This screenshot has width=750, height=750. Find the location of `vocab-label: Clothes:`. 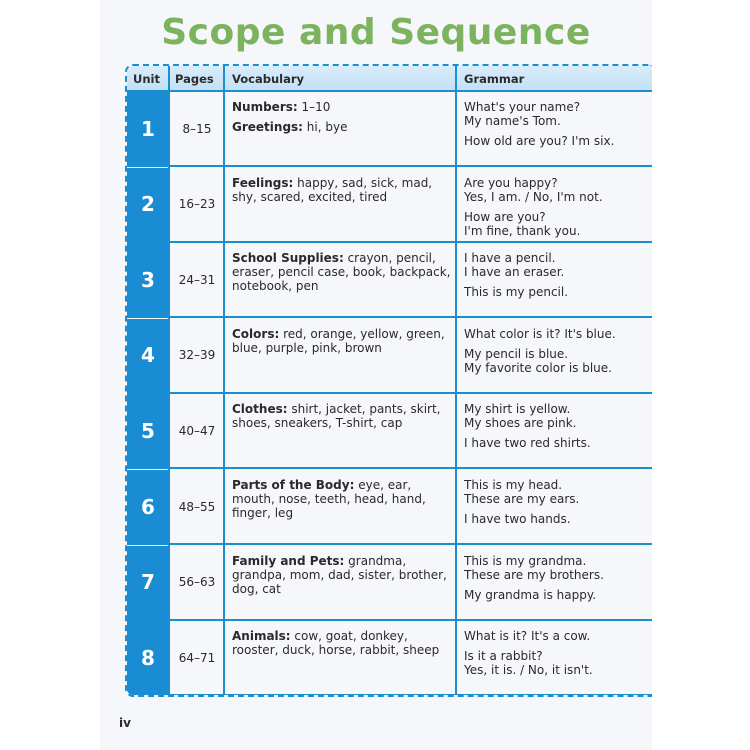

vocab-label: Clothes: is located at coordinates (260, 409).